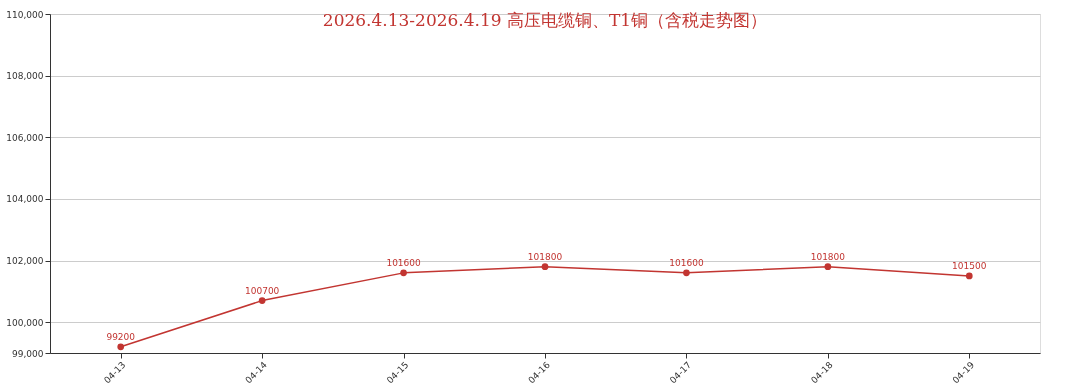 The height and width of the screenshot is (390, 1080). Describe the element at coordinates (25, 14) in the screenshot. I see `y-tick-label: 110,000` at that location.